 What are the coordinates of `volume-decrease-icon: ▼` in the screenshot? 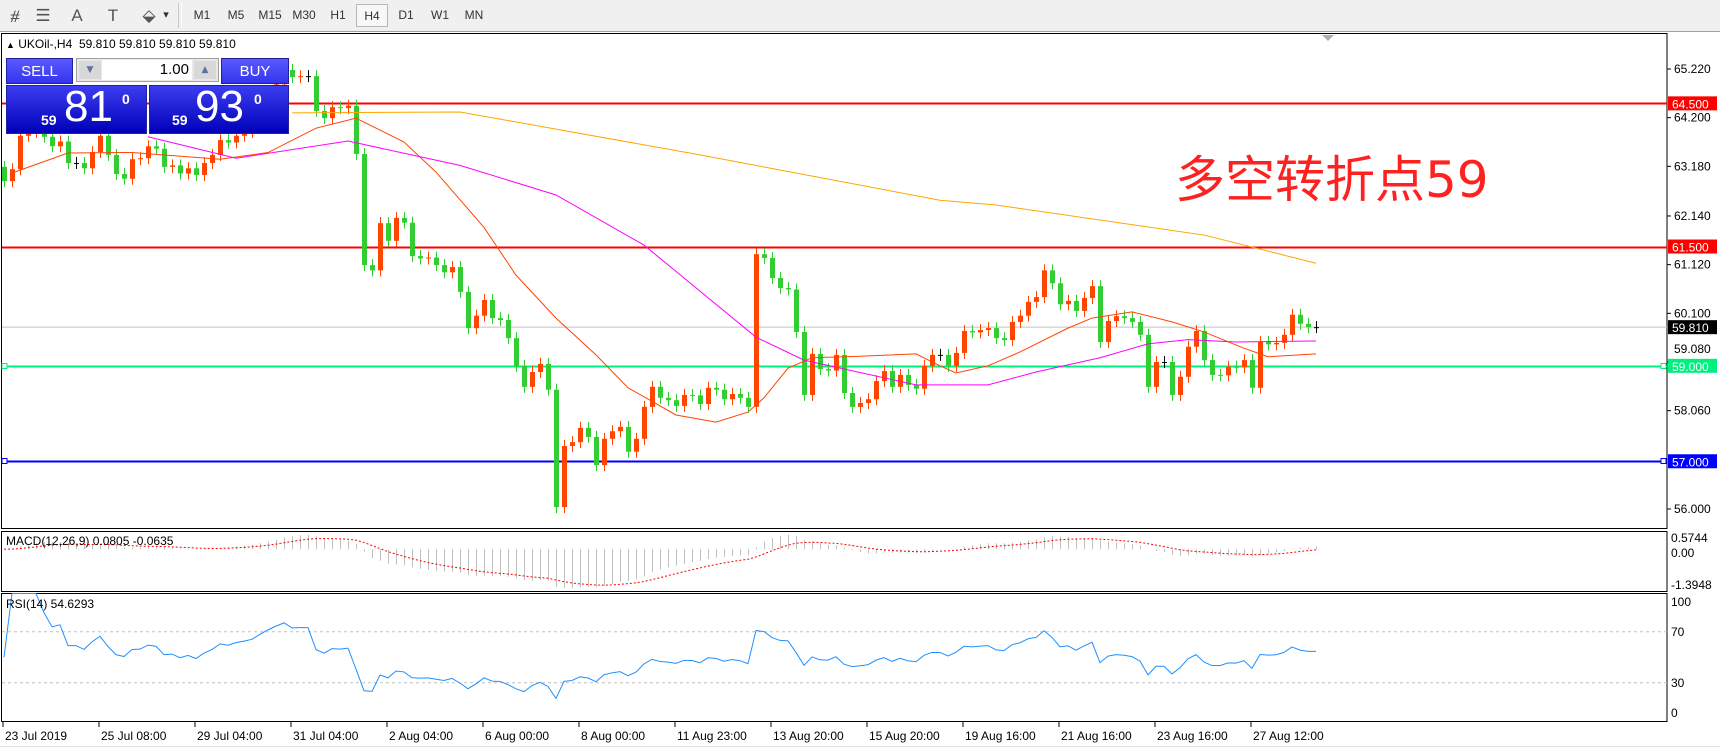 It's located at (90, 70).